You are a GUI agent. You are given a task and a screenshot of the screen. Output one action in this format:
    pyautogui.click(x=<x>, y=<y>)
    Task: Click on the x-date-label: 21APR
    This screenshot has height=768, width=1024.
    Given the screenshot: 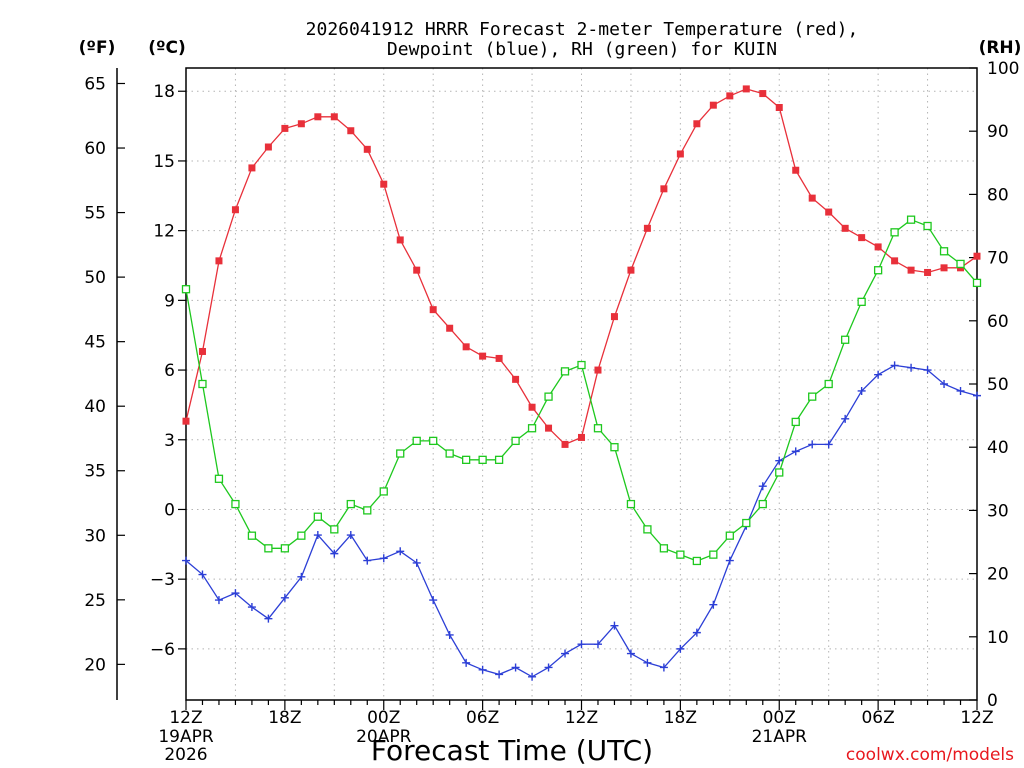 What is the action you would take?
    pyautogui.click(x=780, y=737)
    